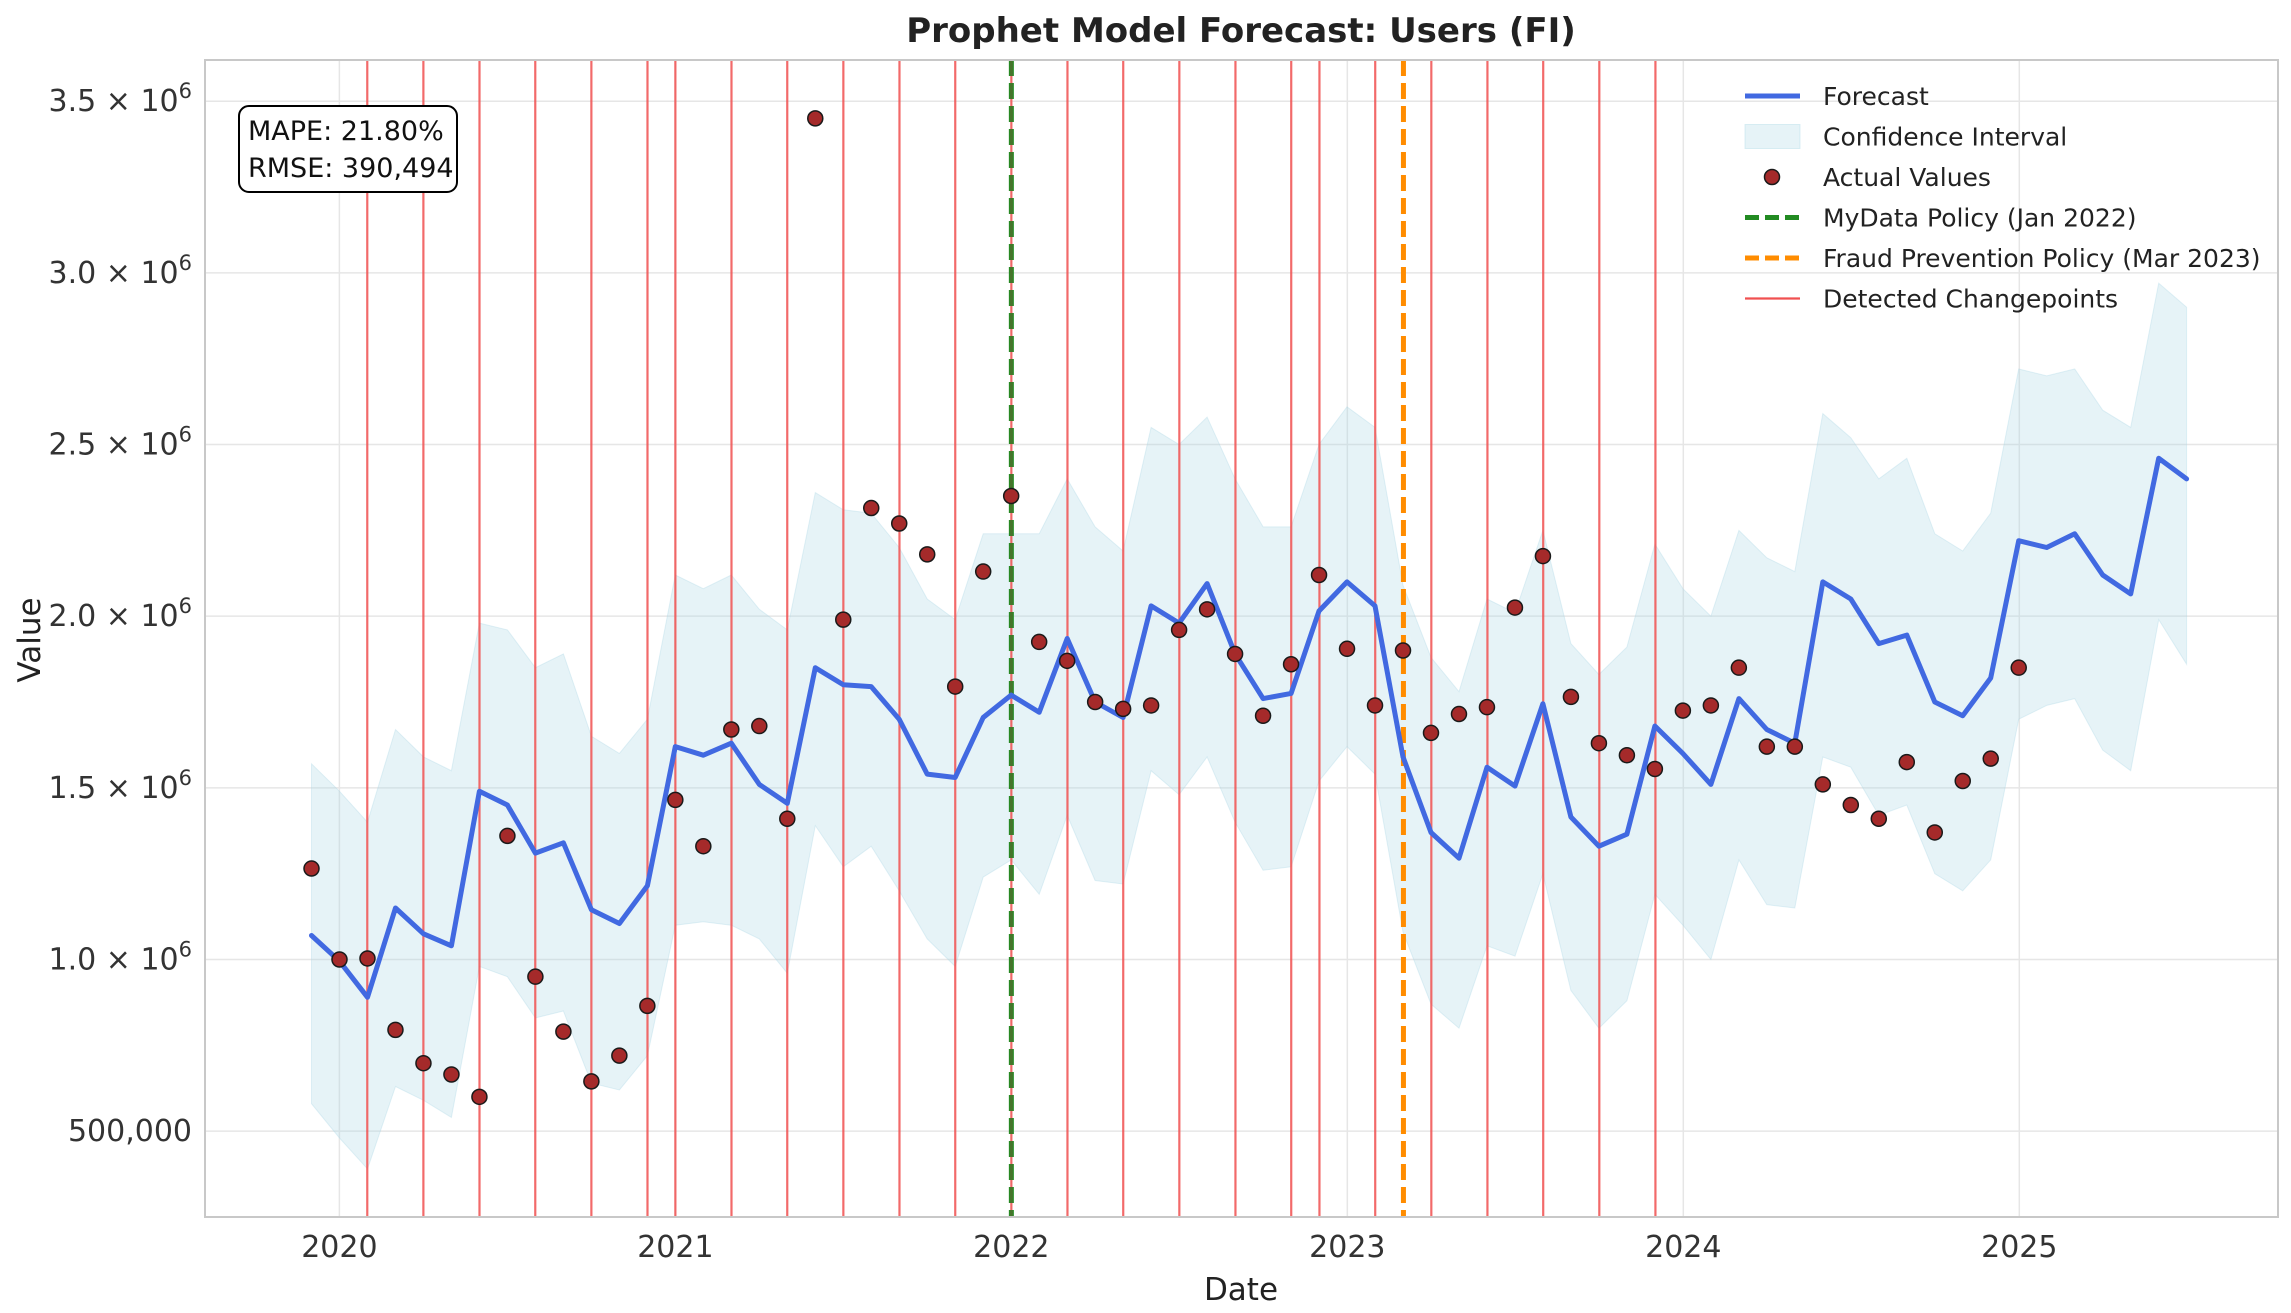  I want to click on x-tick-label: 2022, so click(1011, 1247).